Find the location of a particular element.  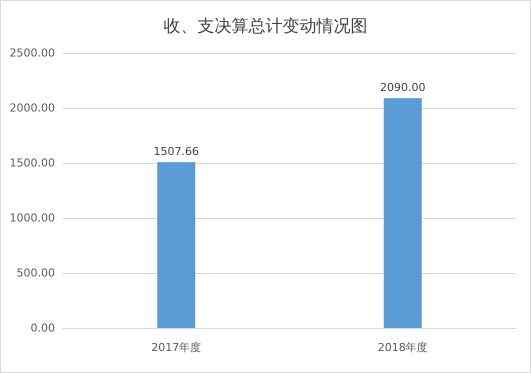

x-tick-label: 2018年度 is located at coordinates (403, 347).